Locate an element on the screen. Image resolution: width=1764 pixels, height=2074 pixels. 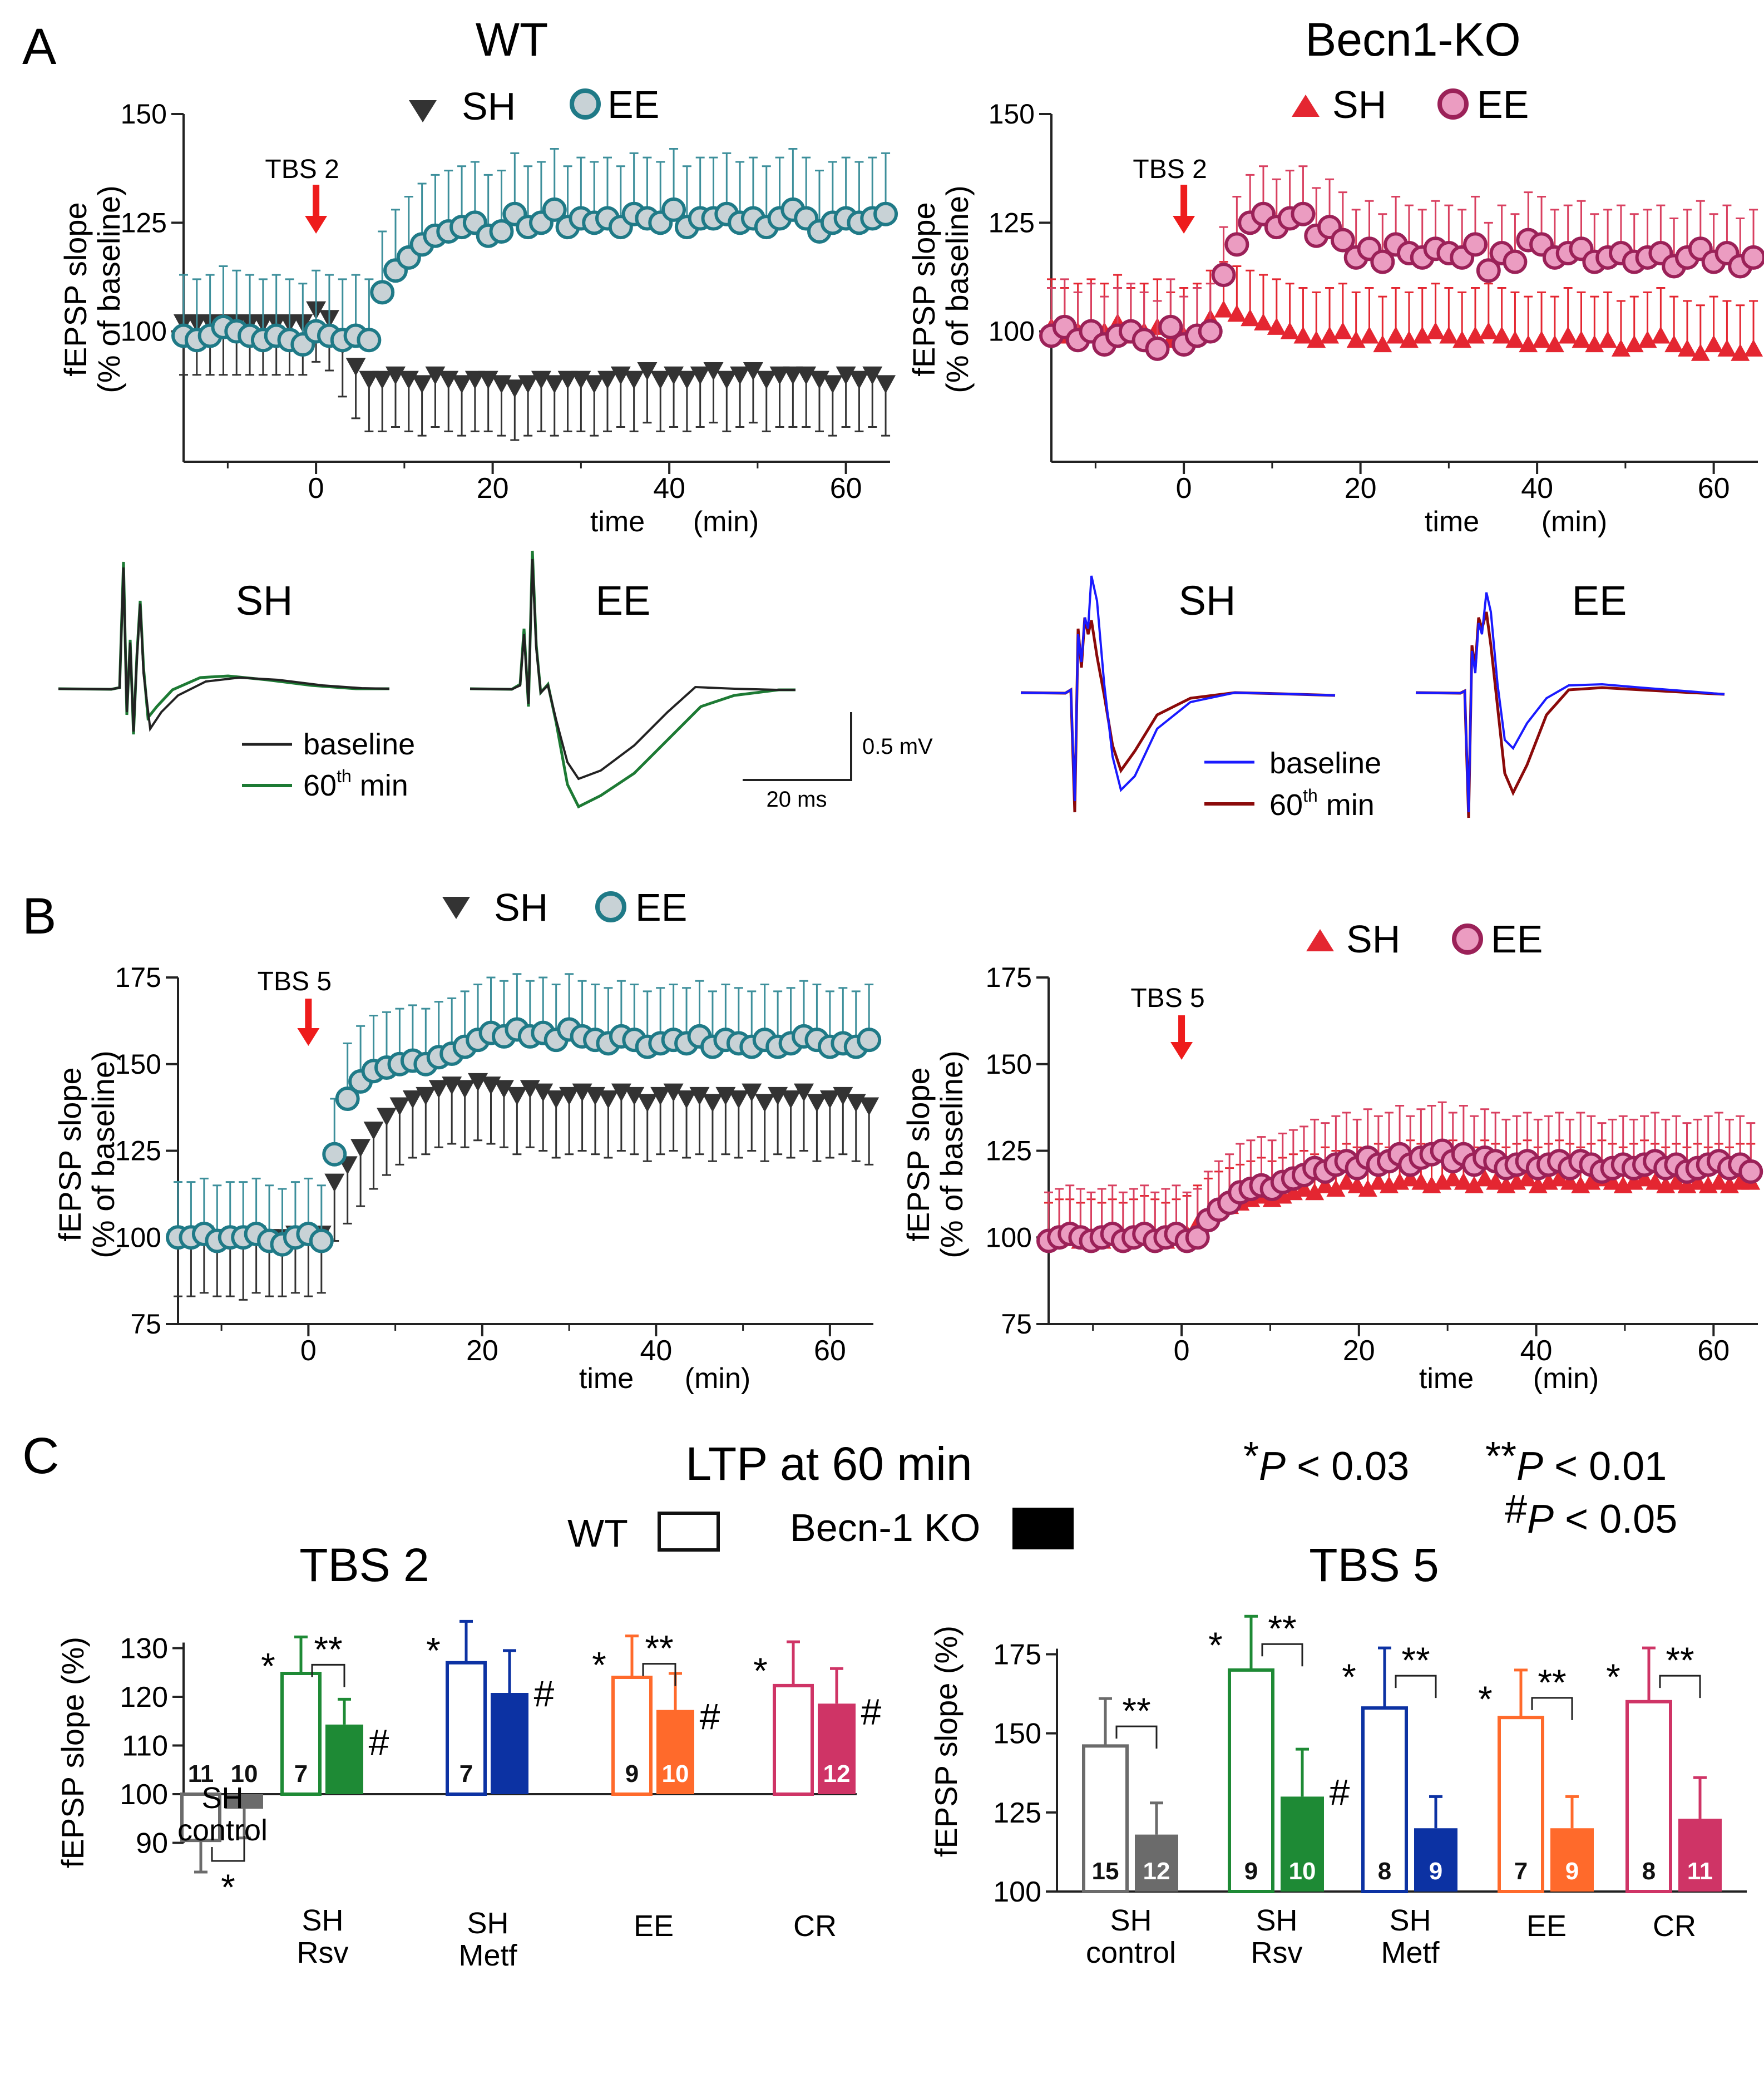
stat-p005: #P < 0.05 is located at coordinates (1591, 1514).